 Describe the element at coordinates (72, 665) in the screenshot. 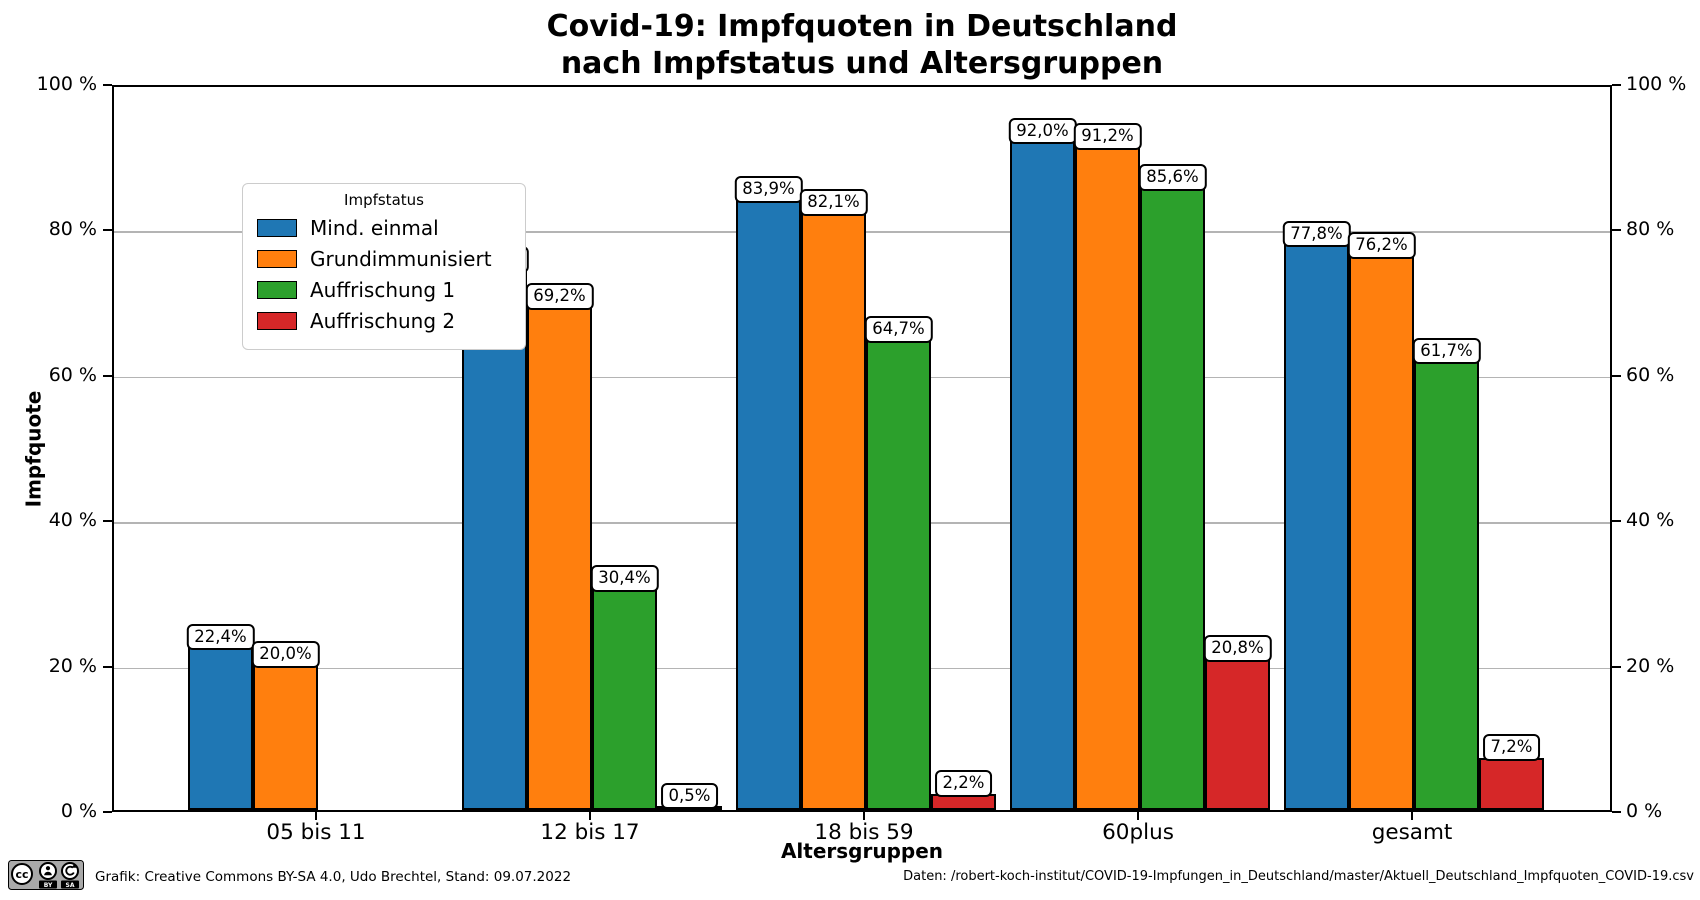

I see `y-tick-label-left: 20 %` at that location.